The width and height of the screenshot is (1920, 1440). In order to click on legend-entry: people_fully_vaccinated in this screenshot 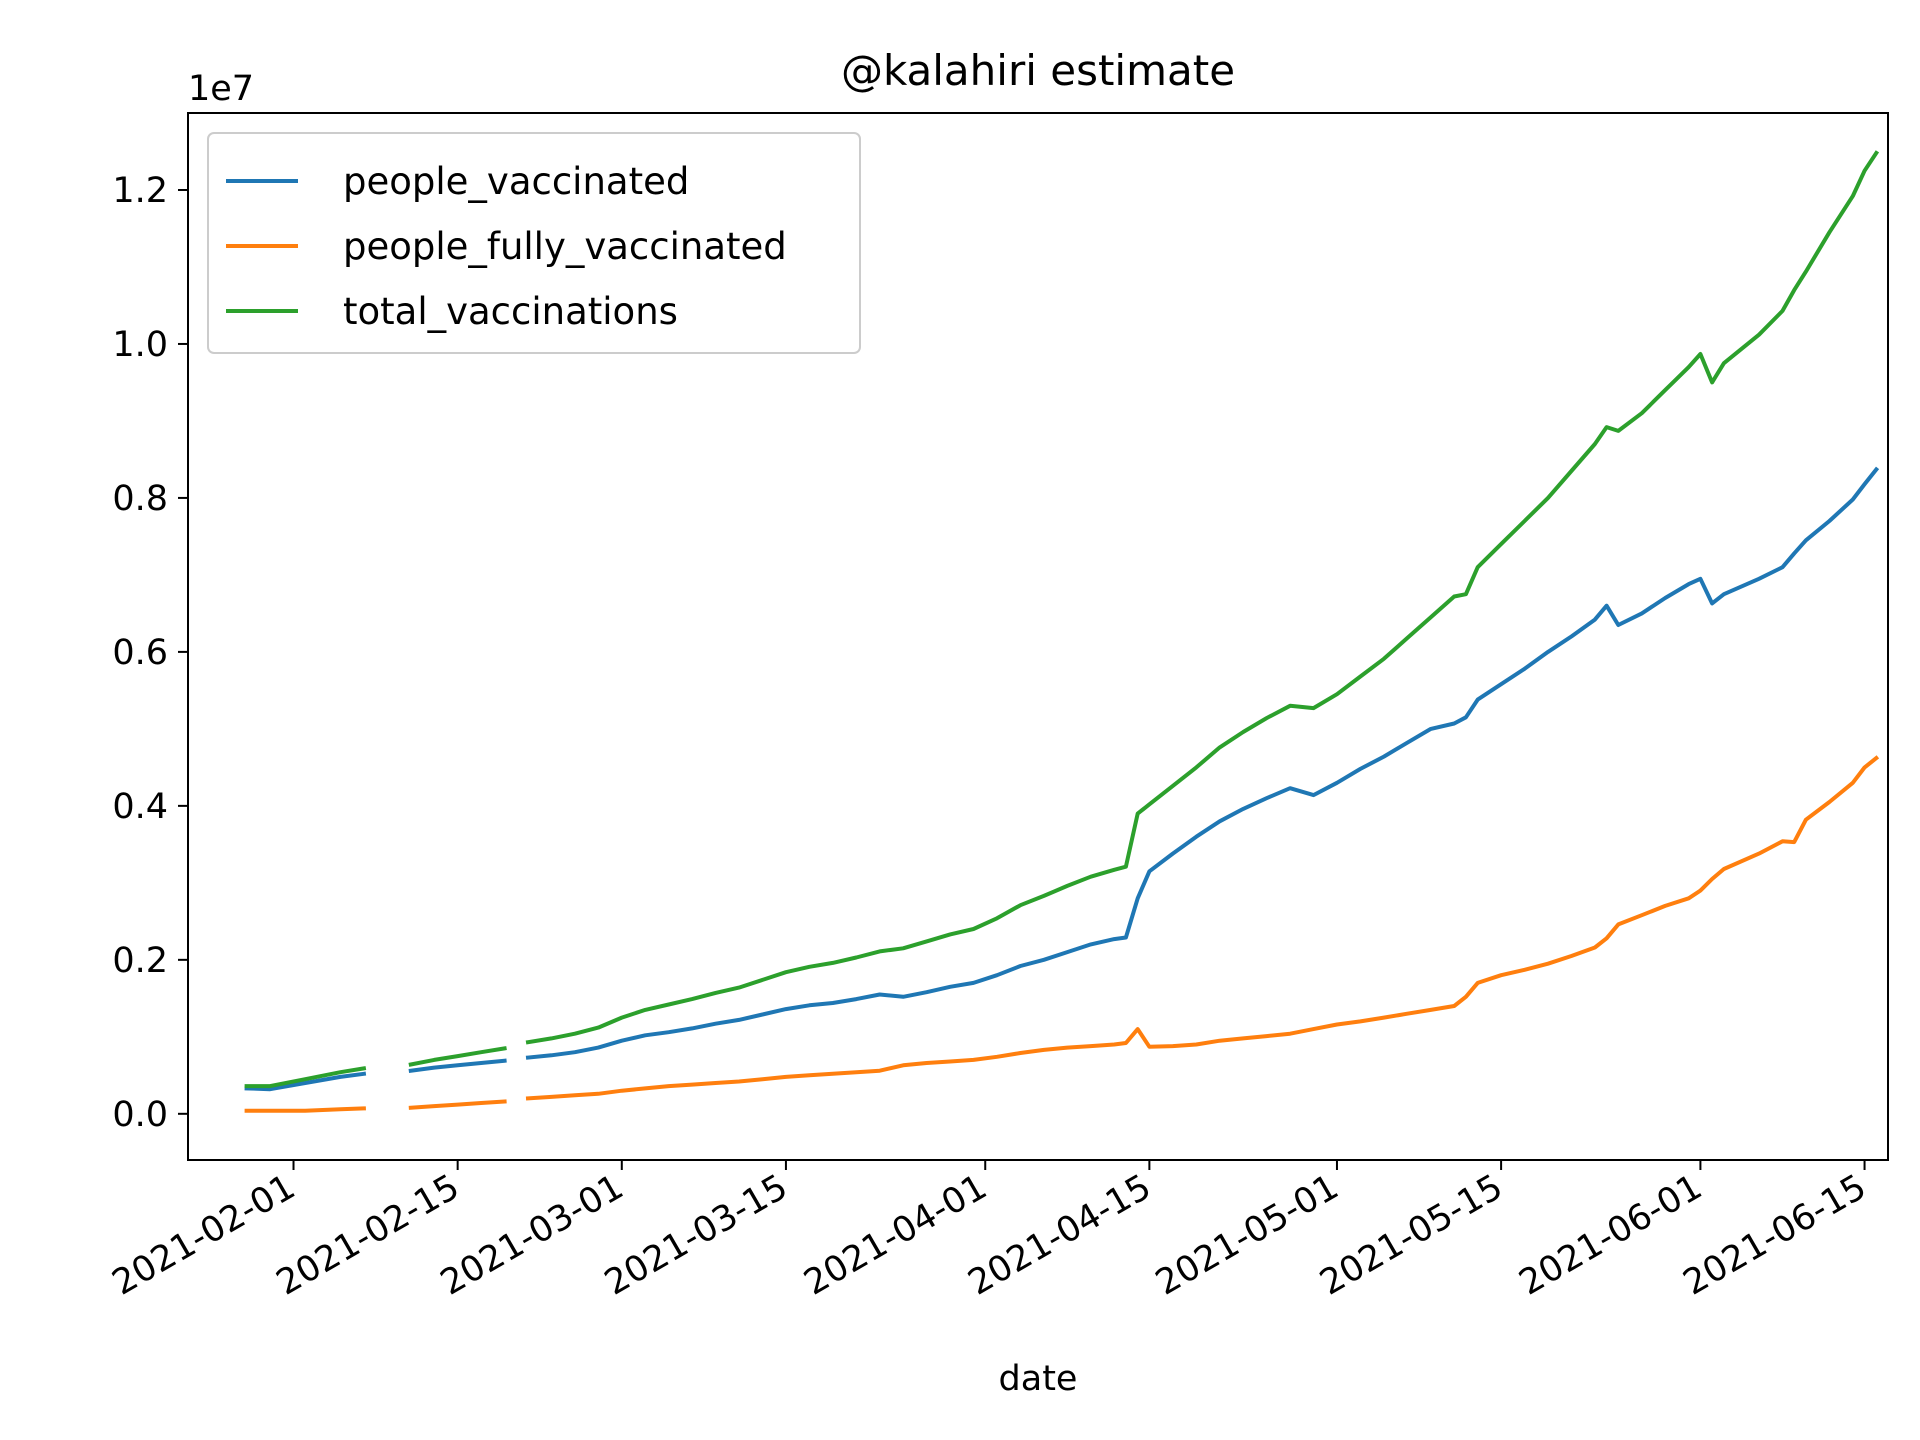, I will do `click(565, 246)`.